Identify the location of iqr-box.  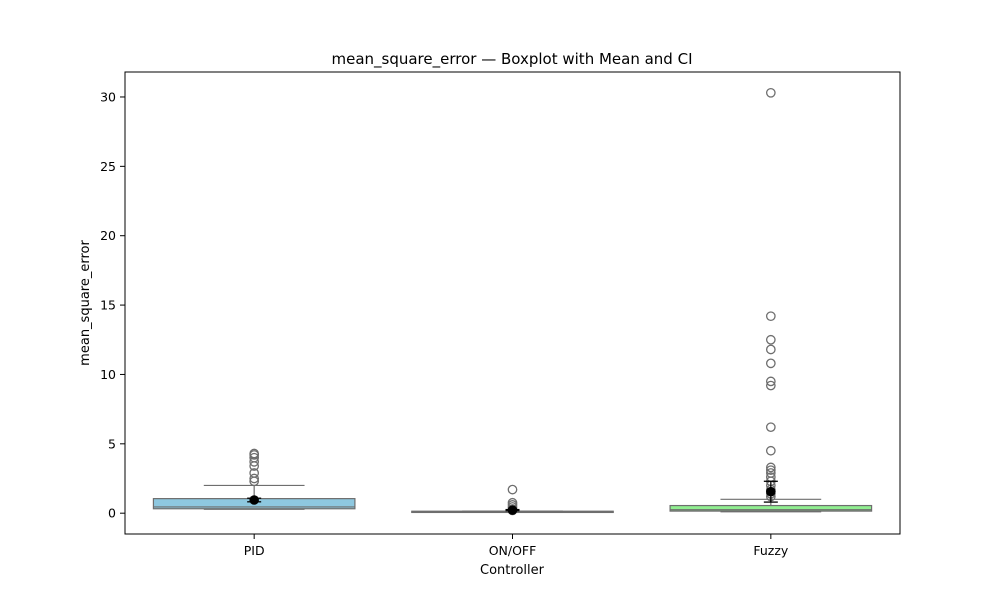
(771, 508).